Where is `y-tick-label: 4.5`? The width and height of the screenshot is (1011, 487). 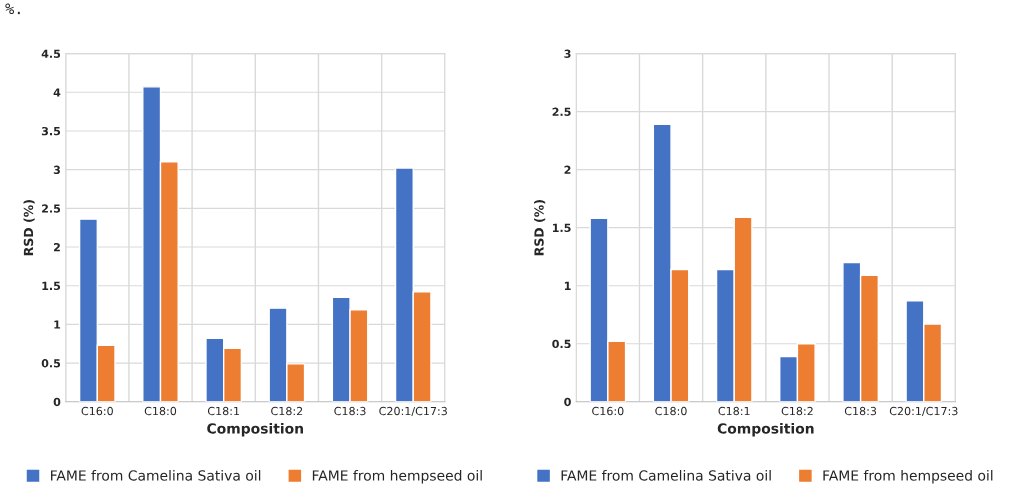
y-tick-label: 4.5 is located at coordinates (51, 53).